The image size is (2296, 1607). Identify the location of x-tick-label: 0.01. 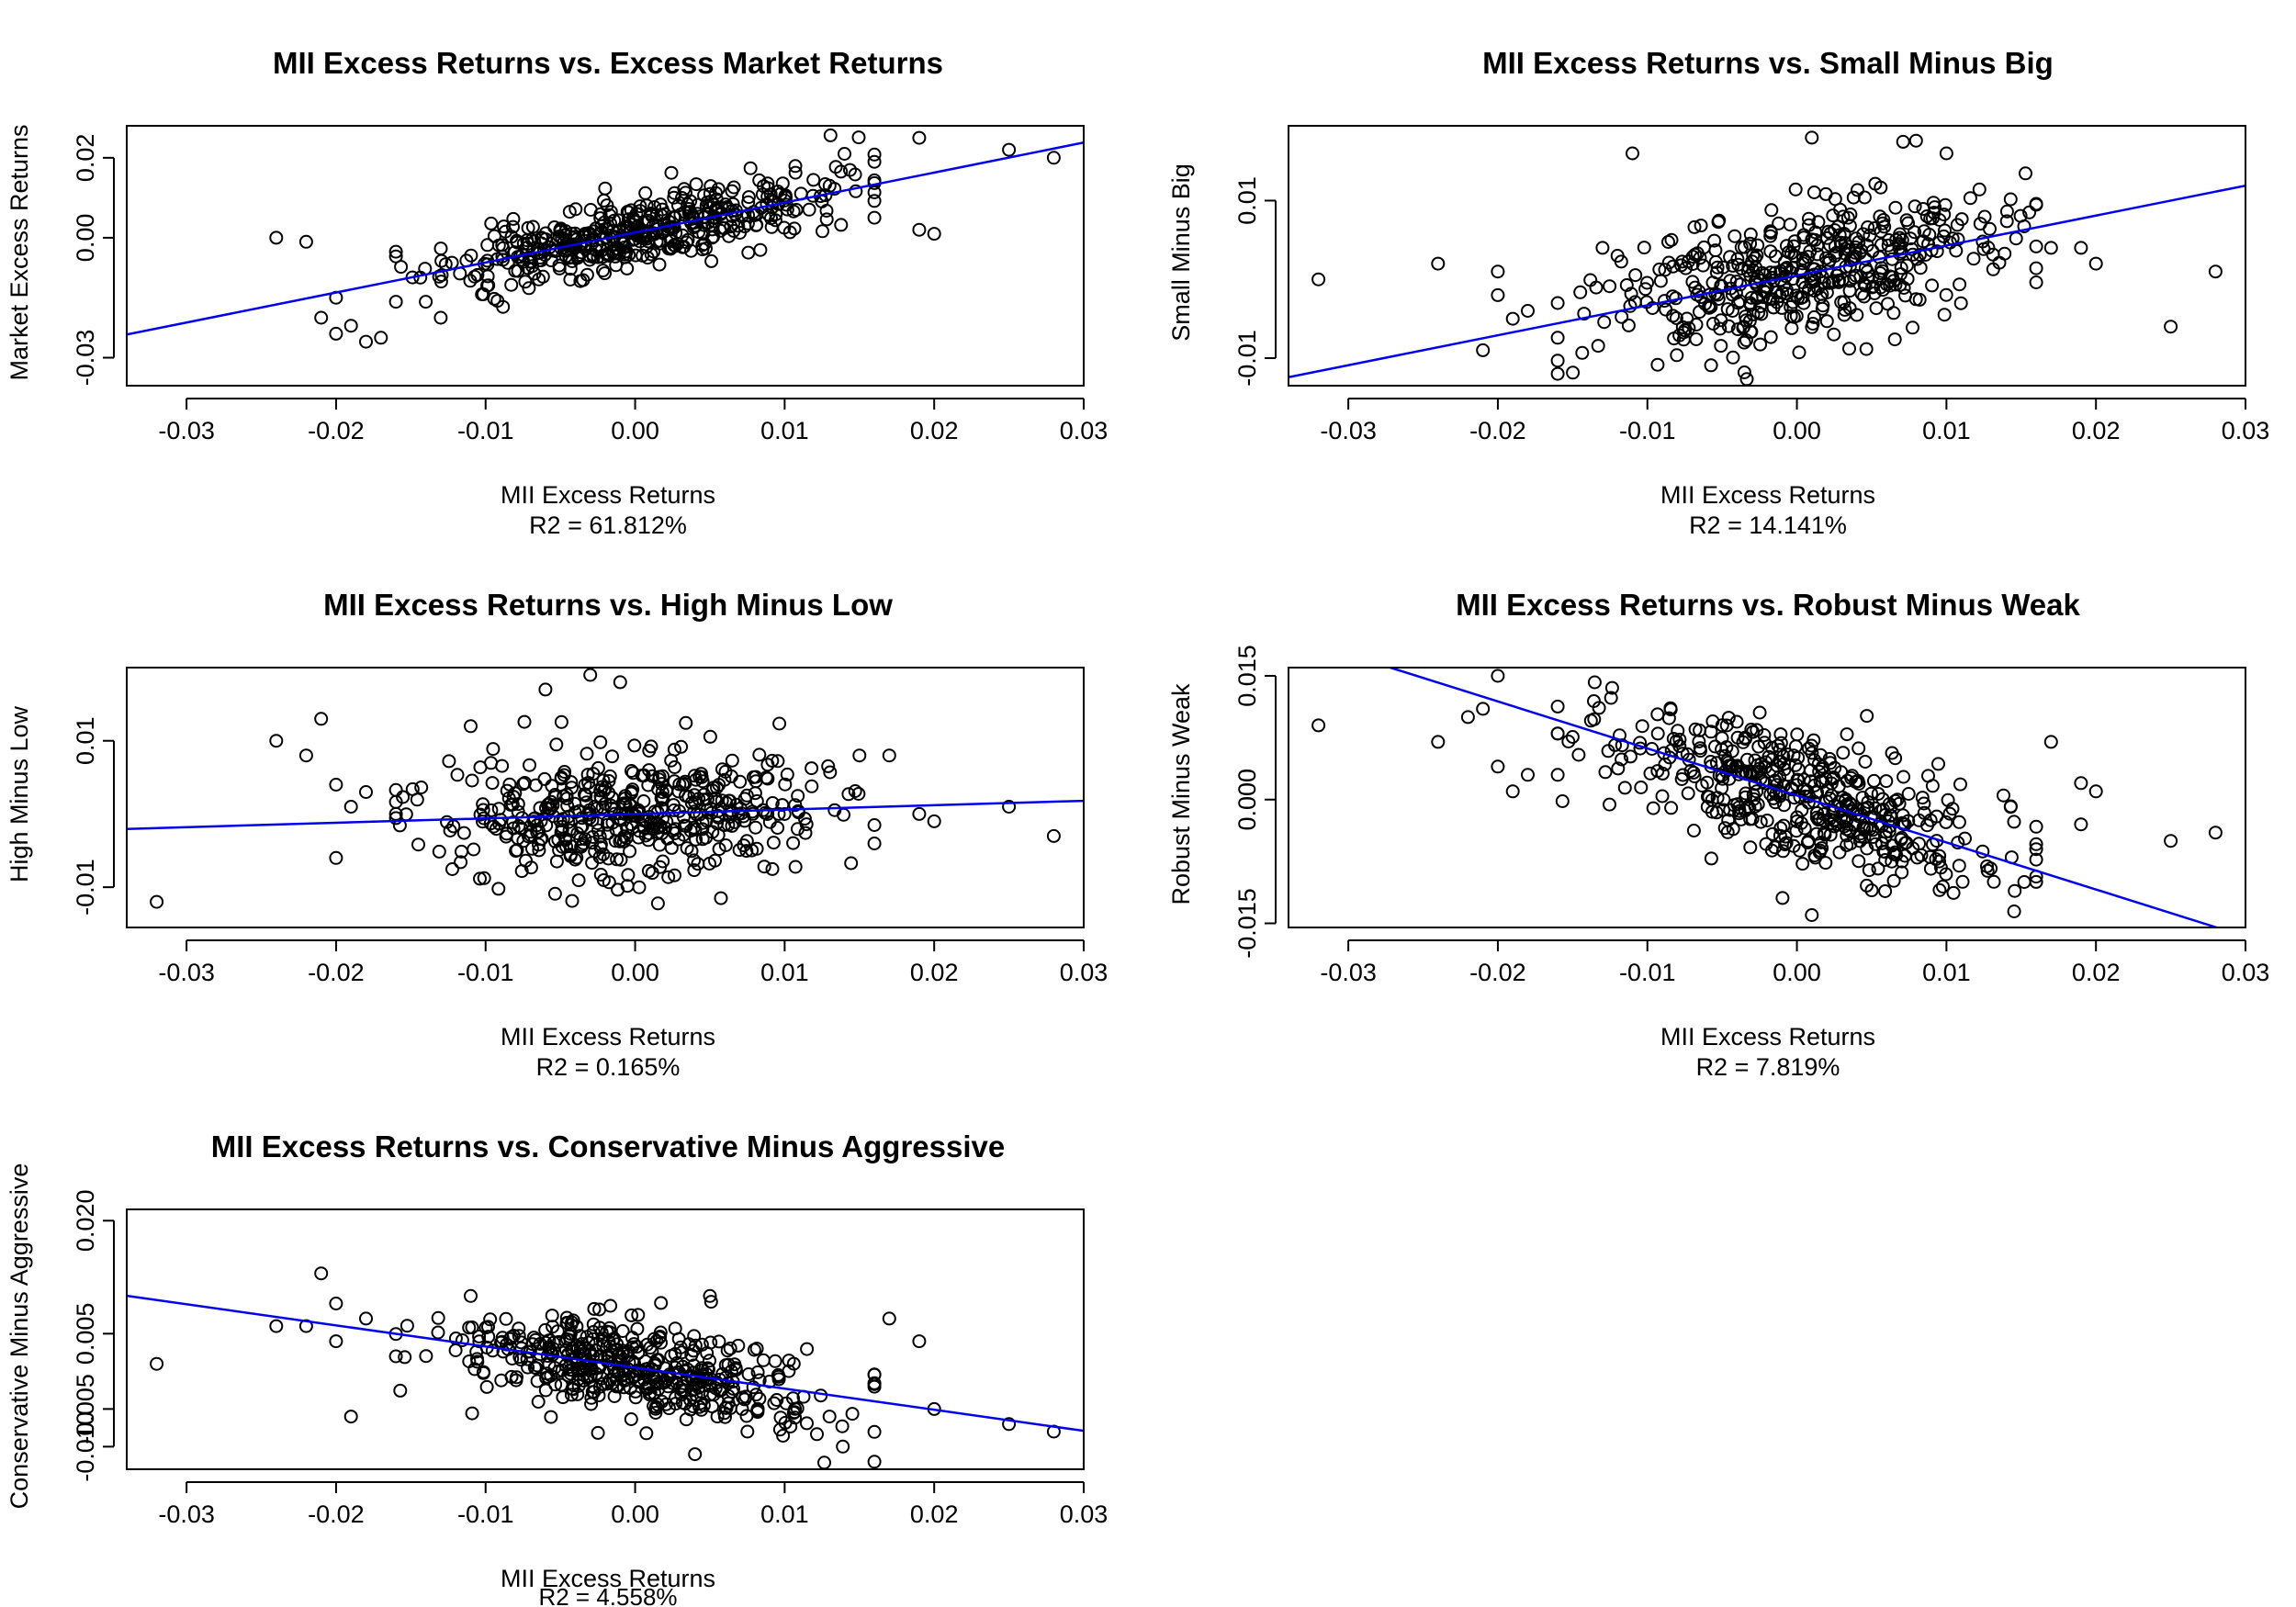
(1946, 430).